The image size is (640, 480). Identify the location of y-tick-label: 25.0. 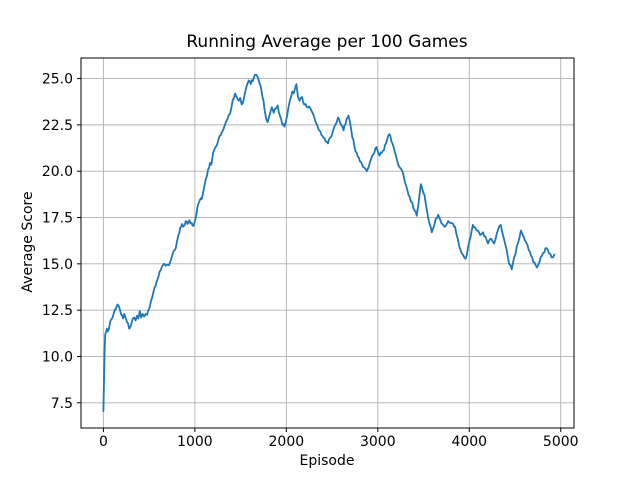
(57, 80).